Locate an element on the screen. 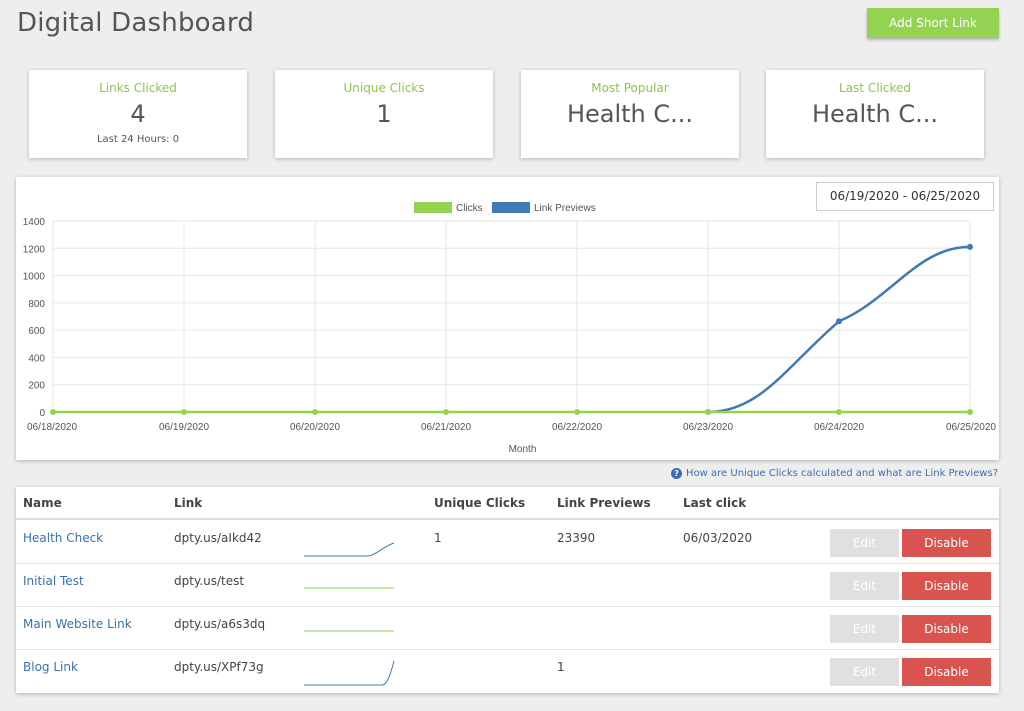 The width and height of the screenshot is (1024, 711). header-unique-clicks: Unique Clicks is located at coordinates (480, 503).